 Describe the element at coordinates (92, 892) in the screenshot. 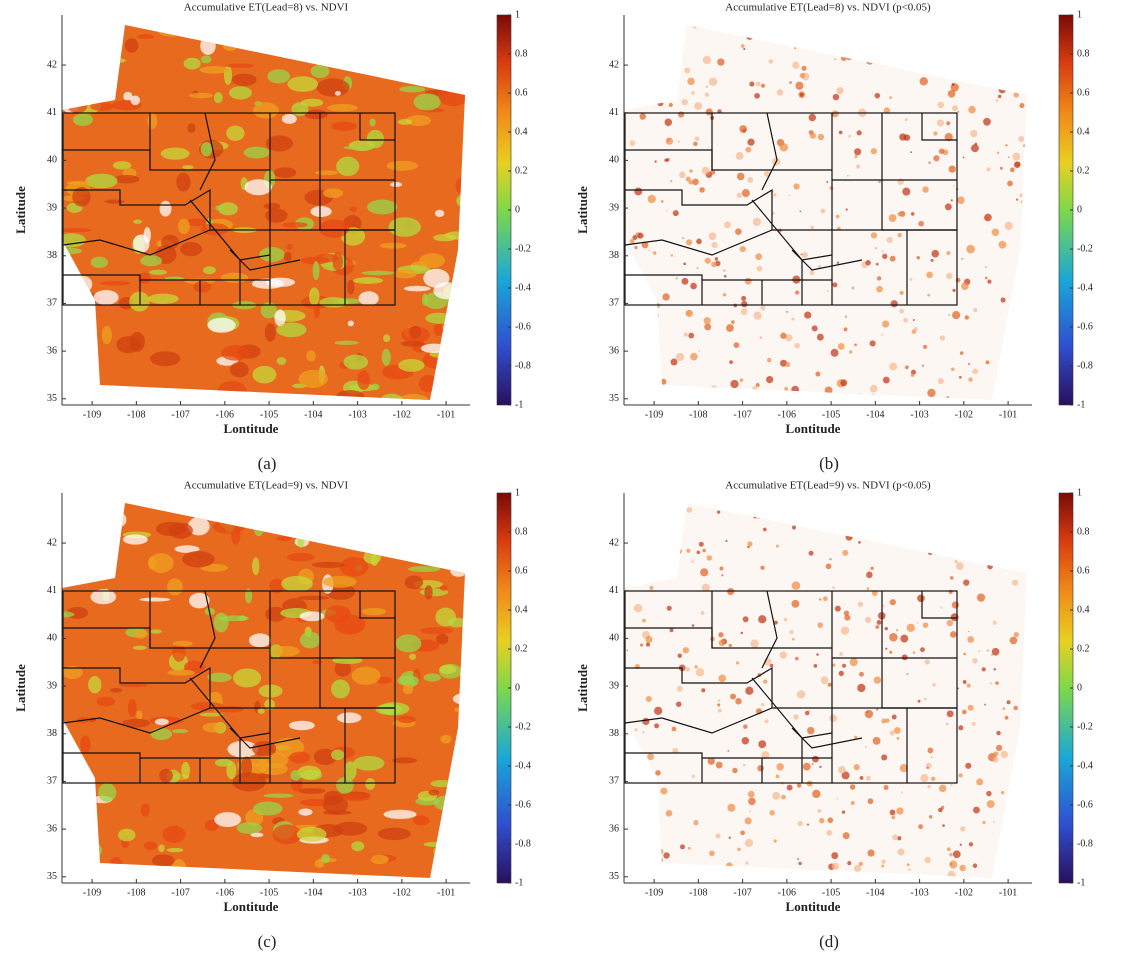

I see `x-tick-label: -109` at that location.